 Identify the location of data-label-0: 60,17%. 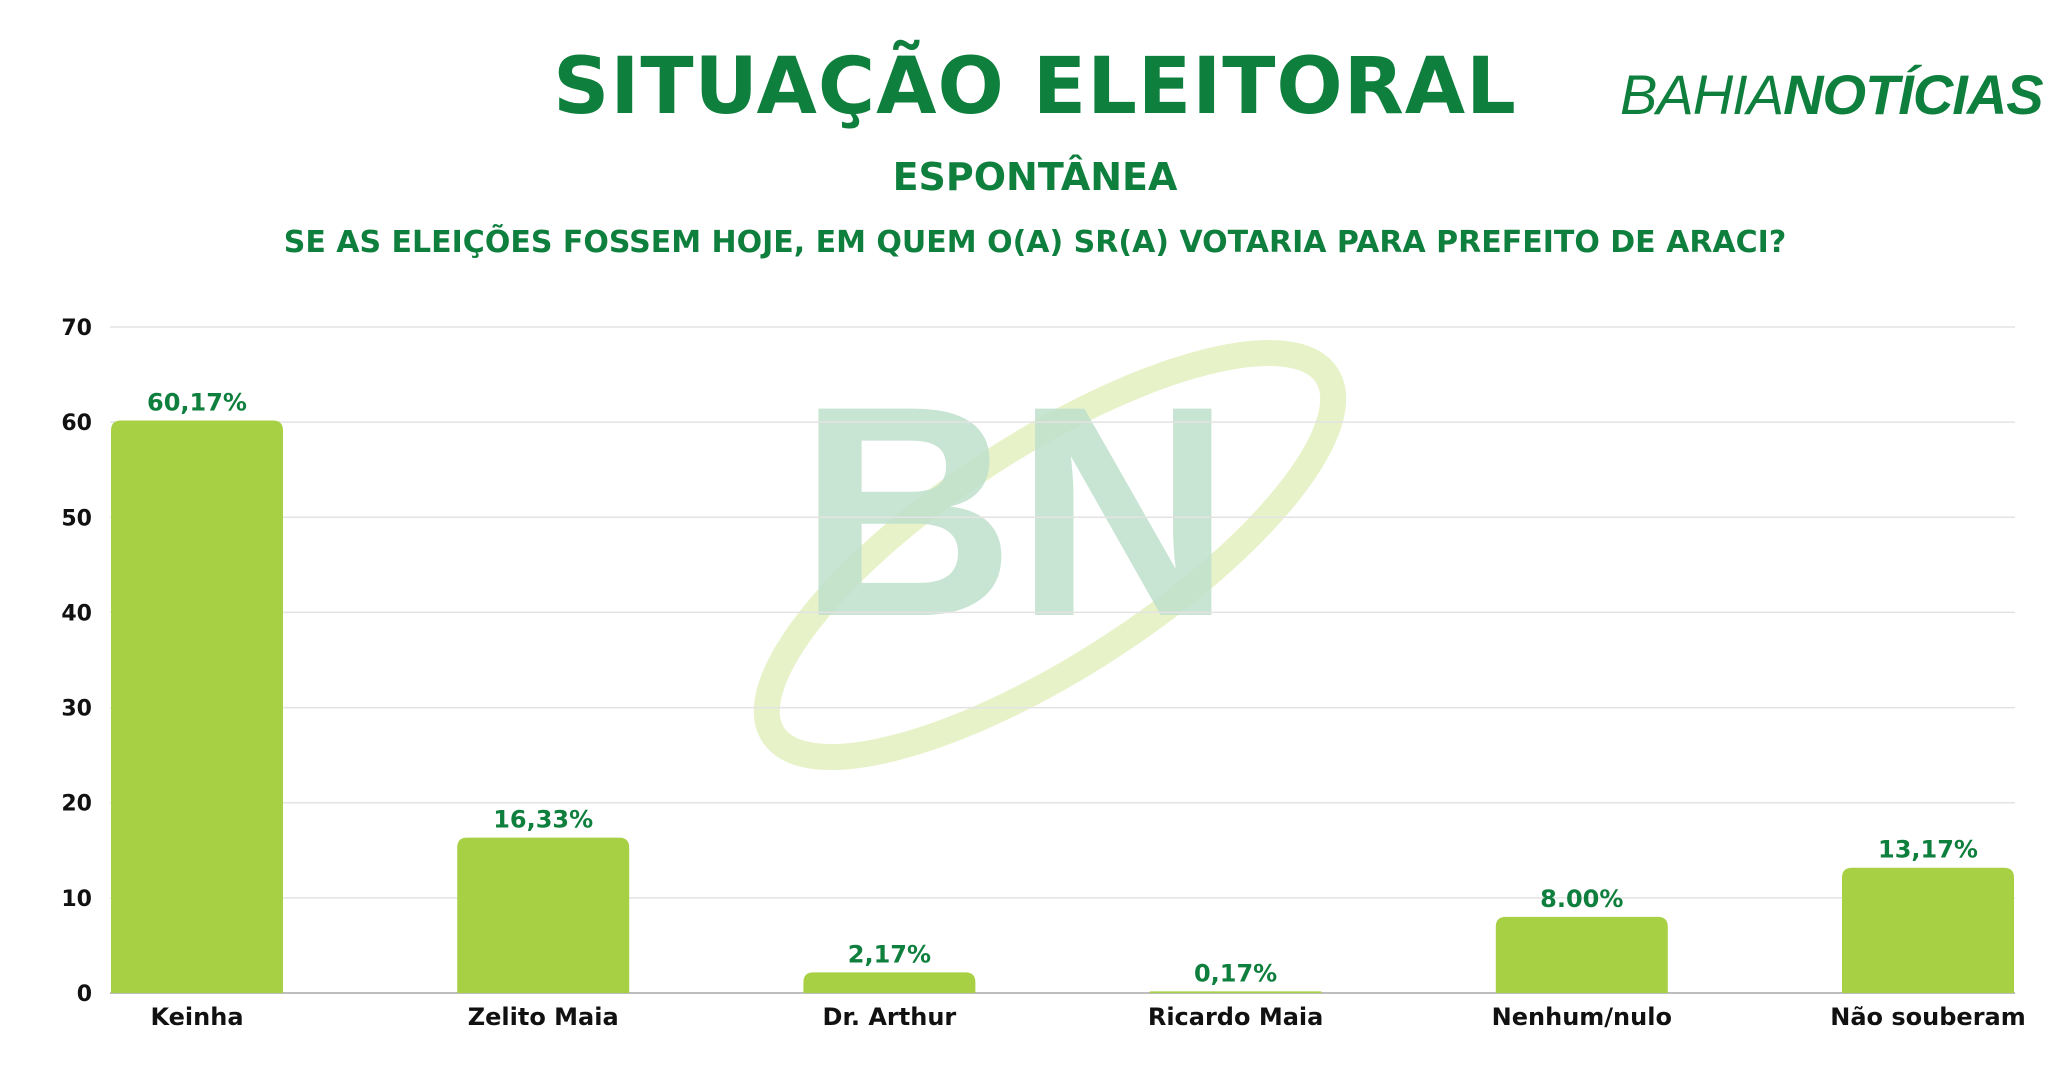
(197, 403).